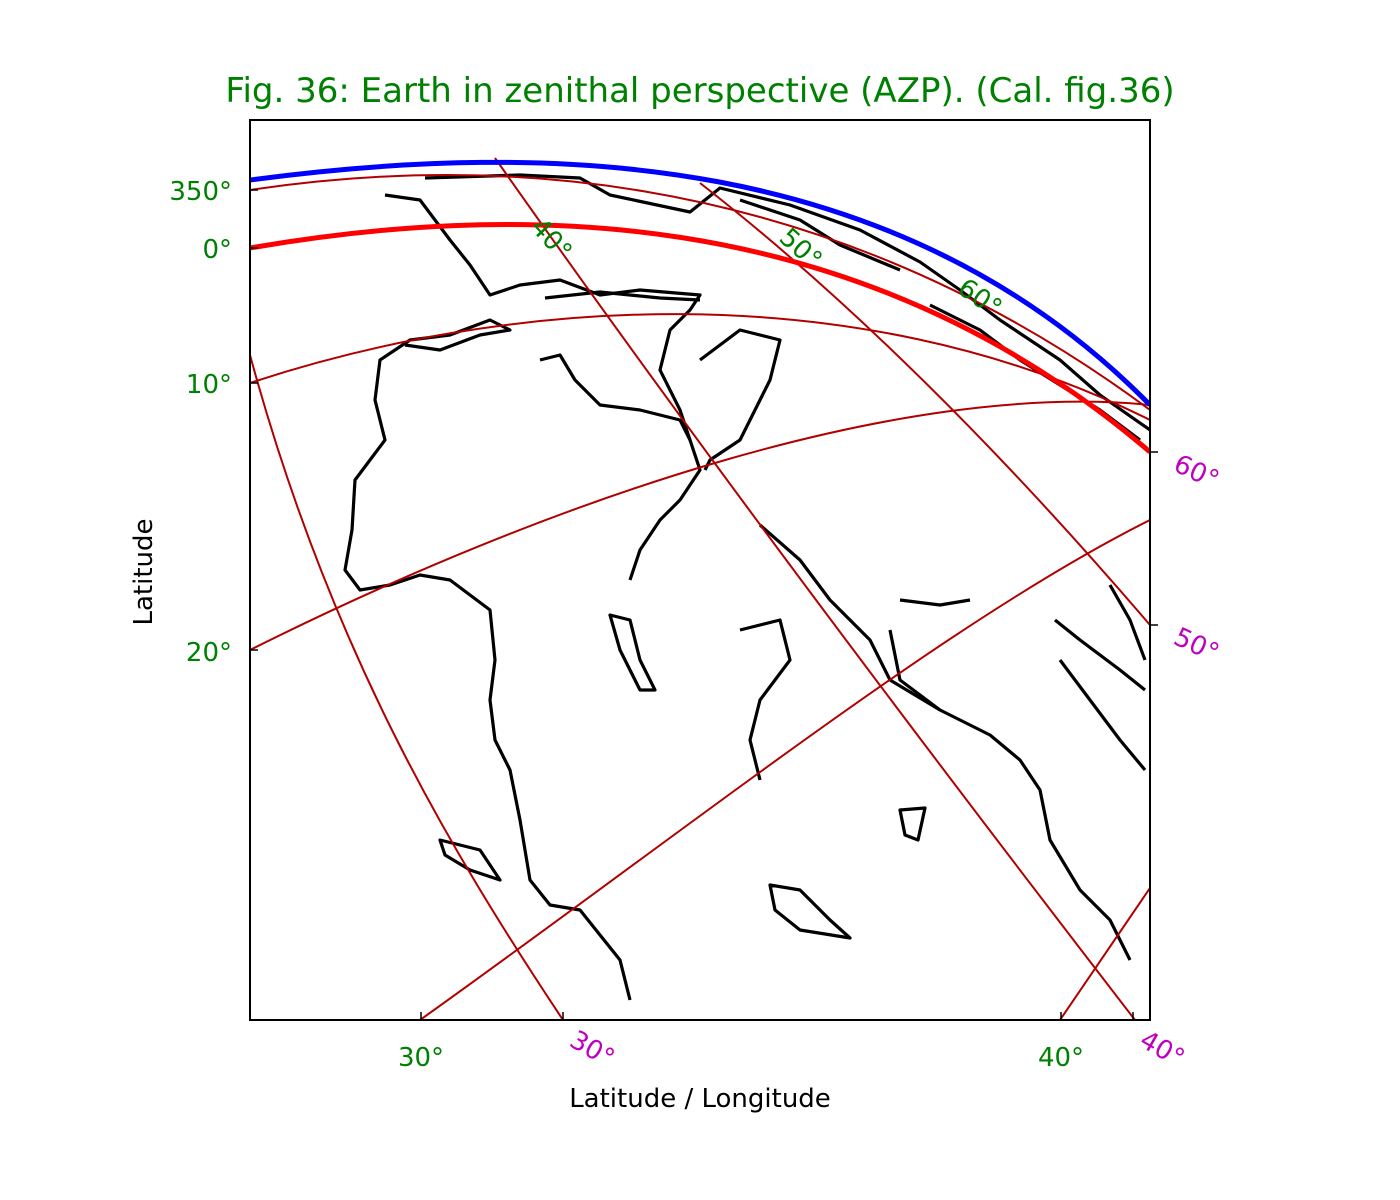 The height and width of the screenshot is (1200, 1400). What do you see at coordinates (700, 1099) in the screenshot?
I see `x-axis-label: Latitude / Longitude` at bounding box center [700, 1099].